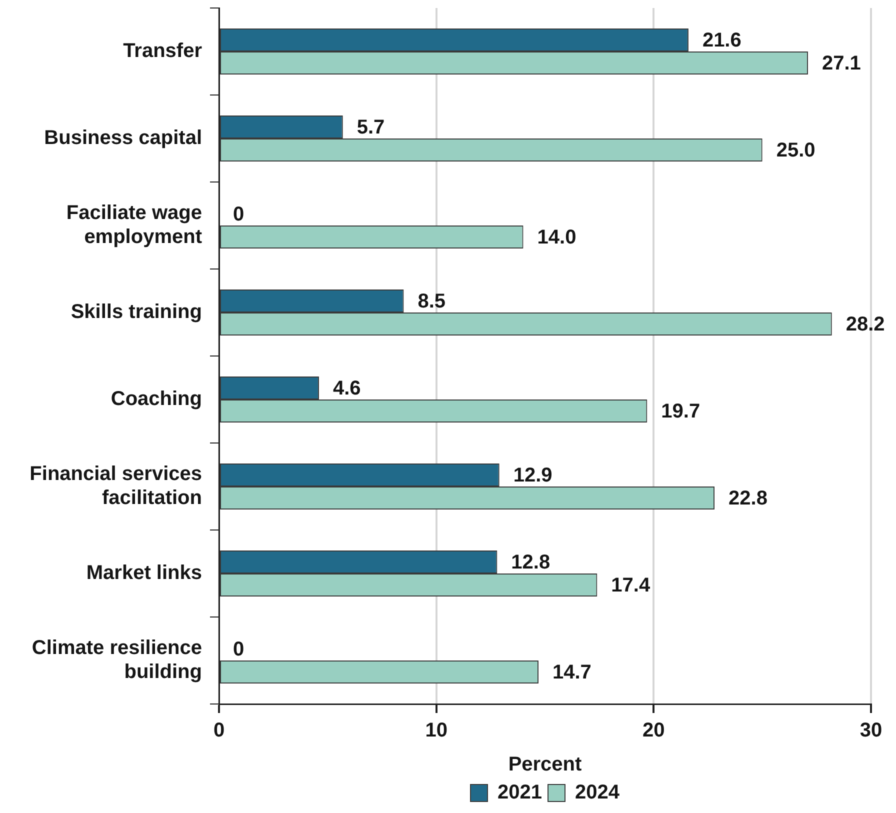 The width and height of the screenshot is (896, 813). What do you see at coordinates (545, 765) in the screenshot?
I see `x-axis-title: Percent` at bounding box center [545, 765].